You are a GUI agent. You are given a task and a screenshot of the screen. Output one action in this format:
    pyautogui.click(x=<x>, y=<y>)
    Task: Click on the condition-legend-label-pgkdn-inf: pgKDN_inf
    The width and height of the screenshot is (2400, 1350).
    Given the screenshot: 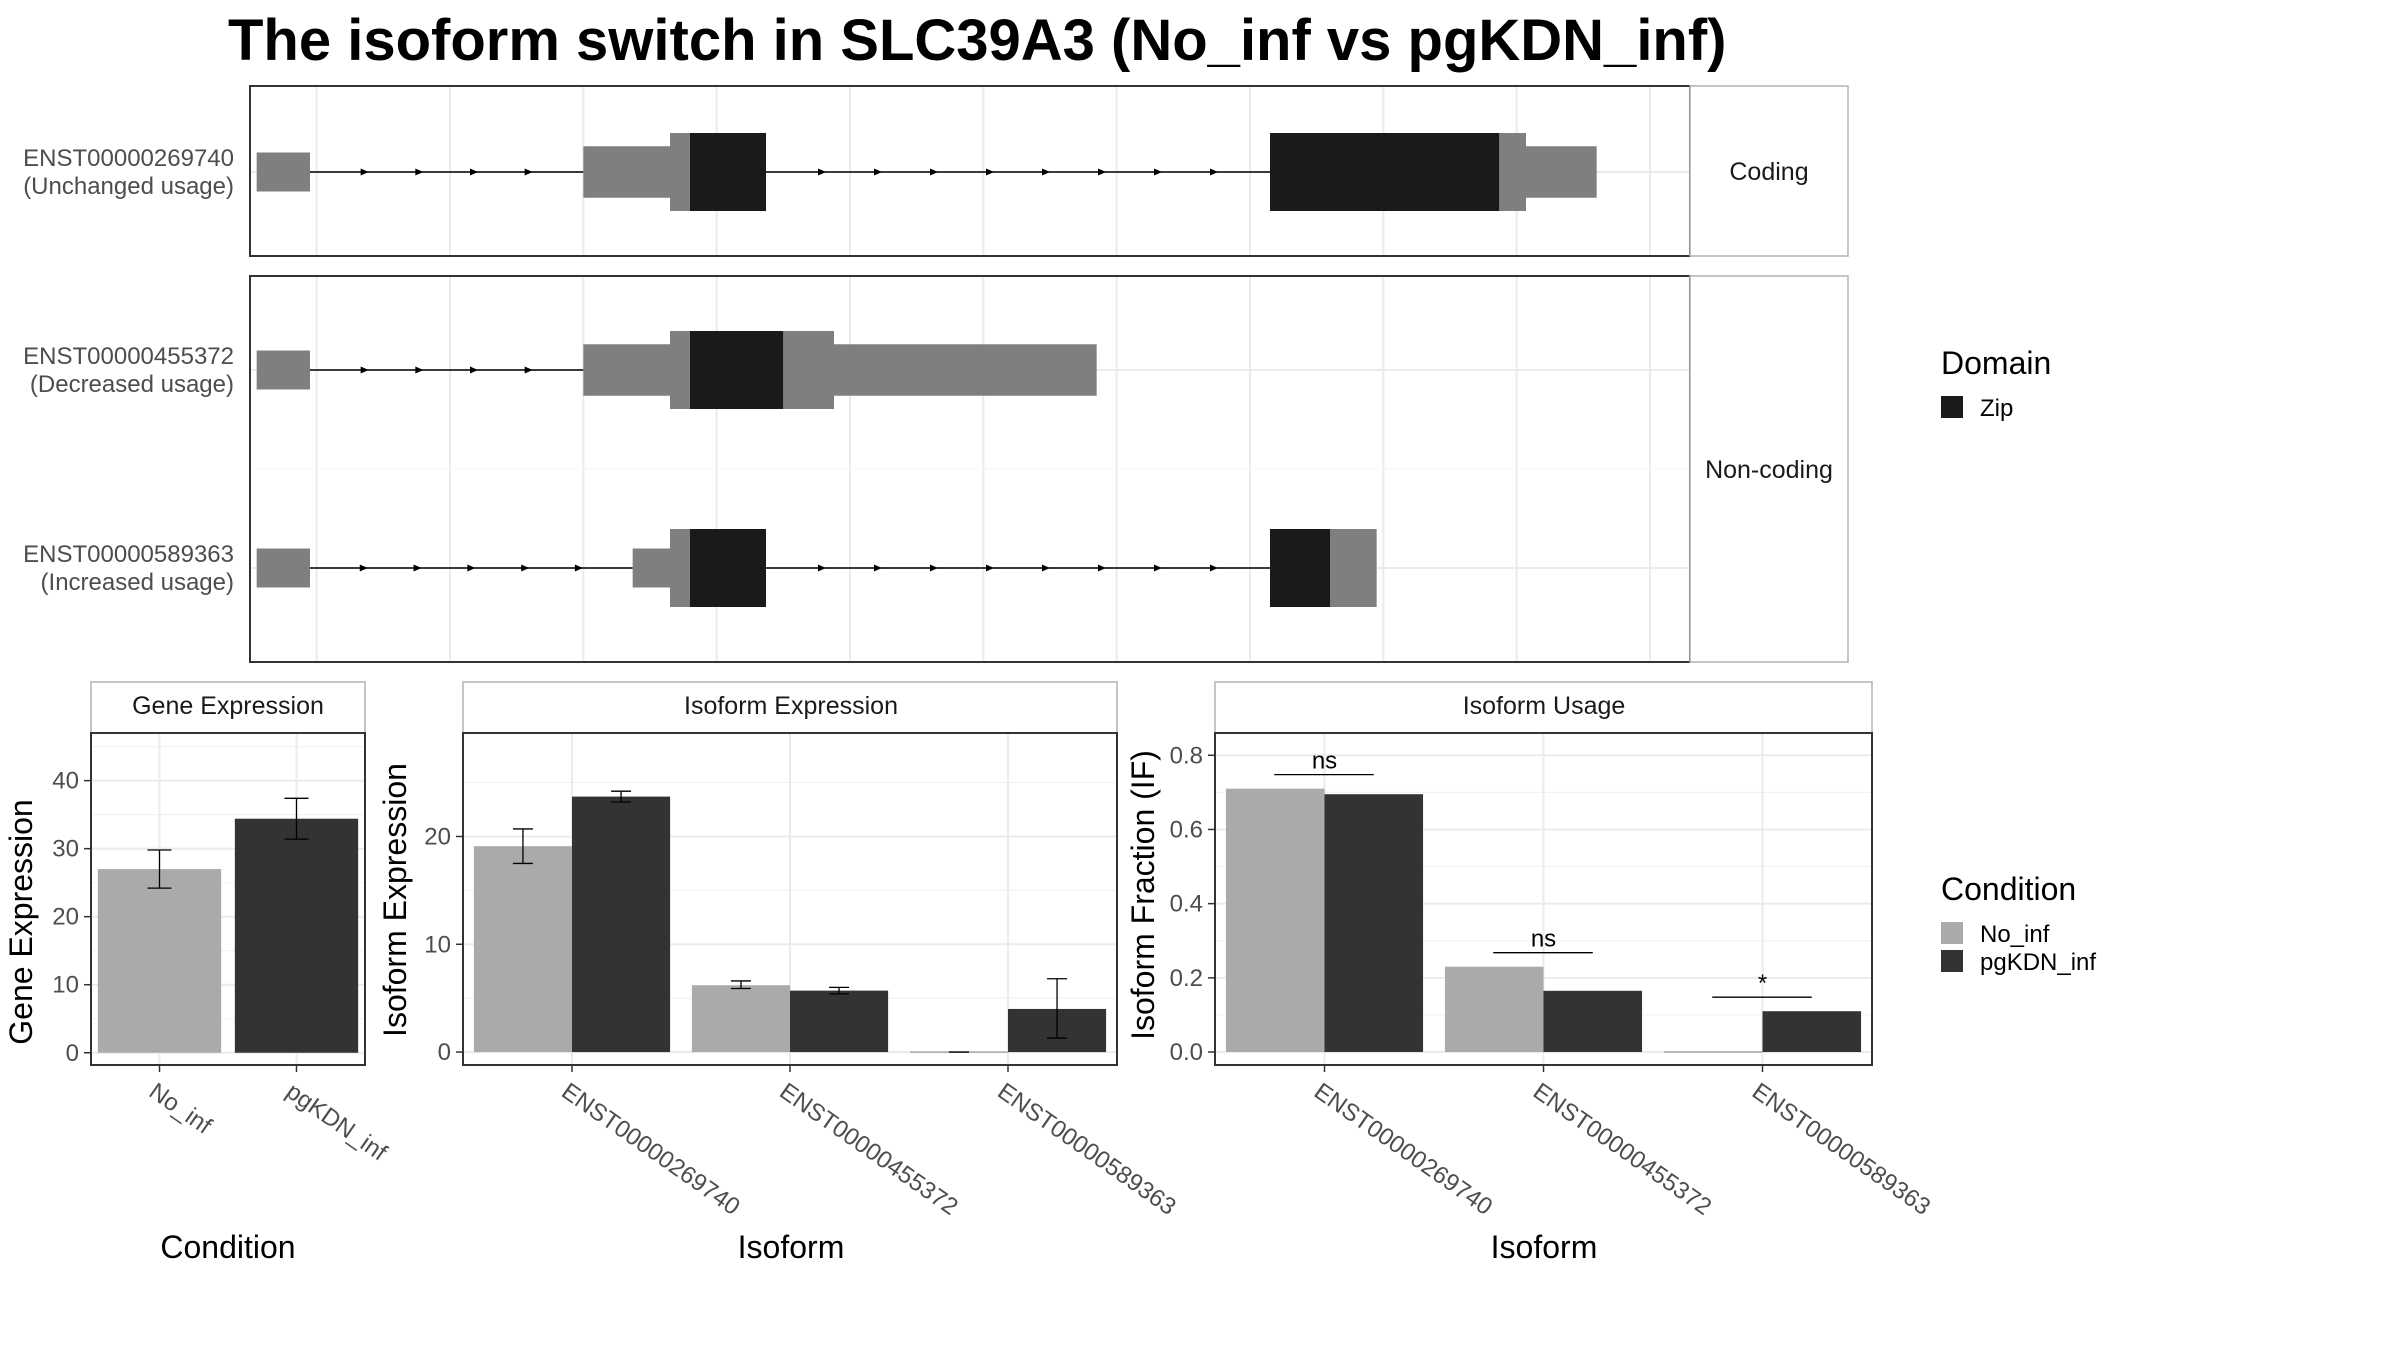 What is the action you would take?
    pyautogui.click(x=2038, y=962)
    